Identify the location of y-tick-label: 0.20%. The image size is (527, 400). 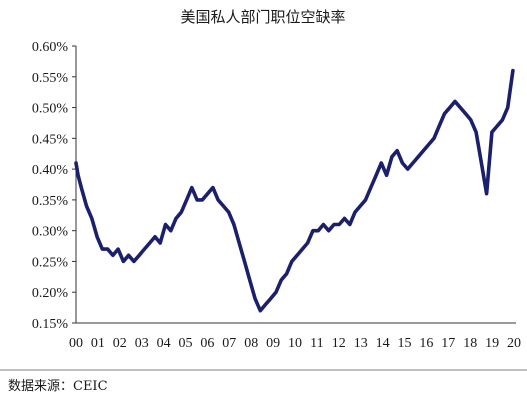
(50, 293).